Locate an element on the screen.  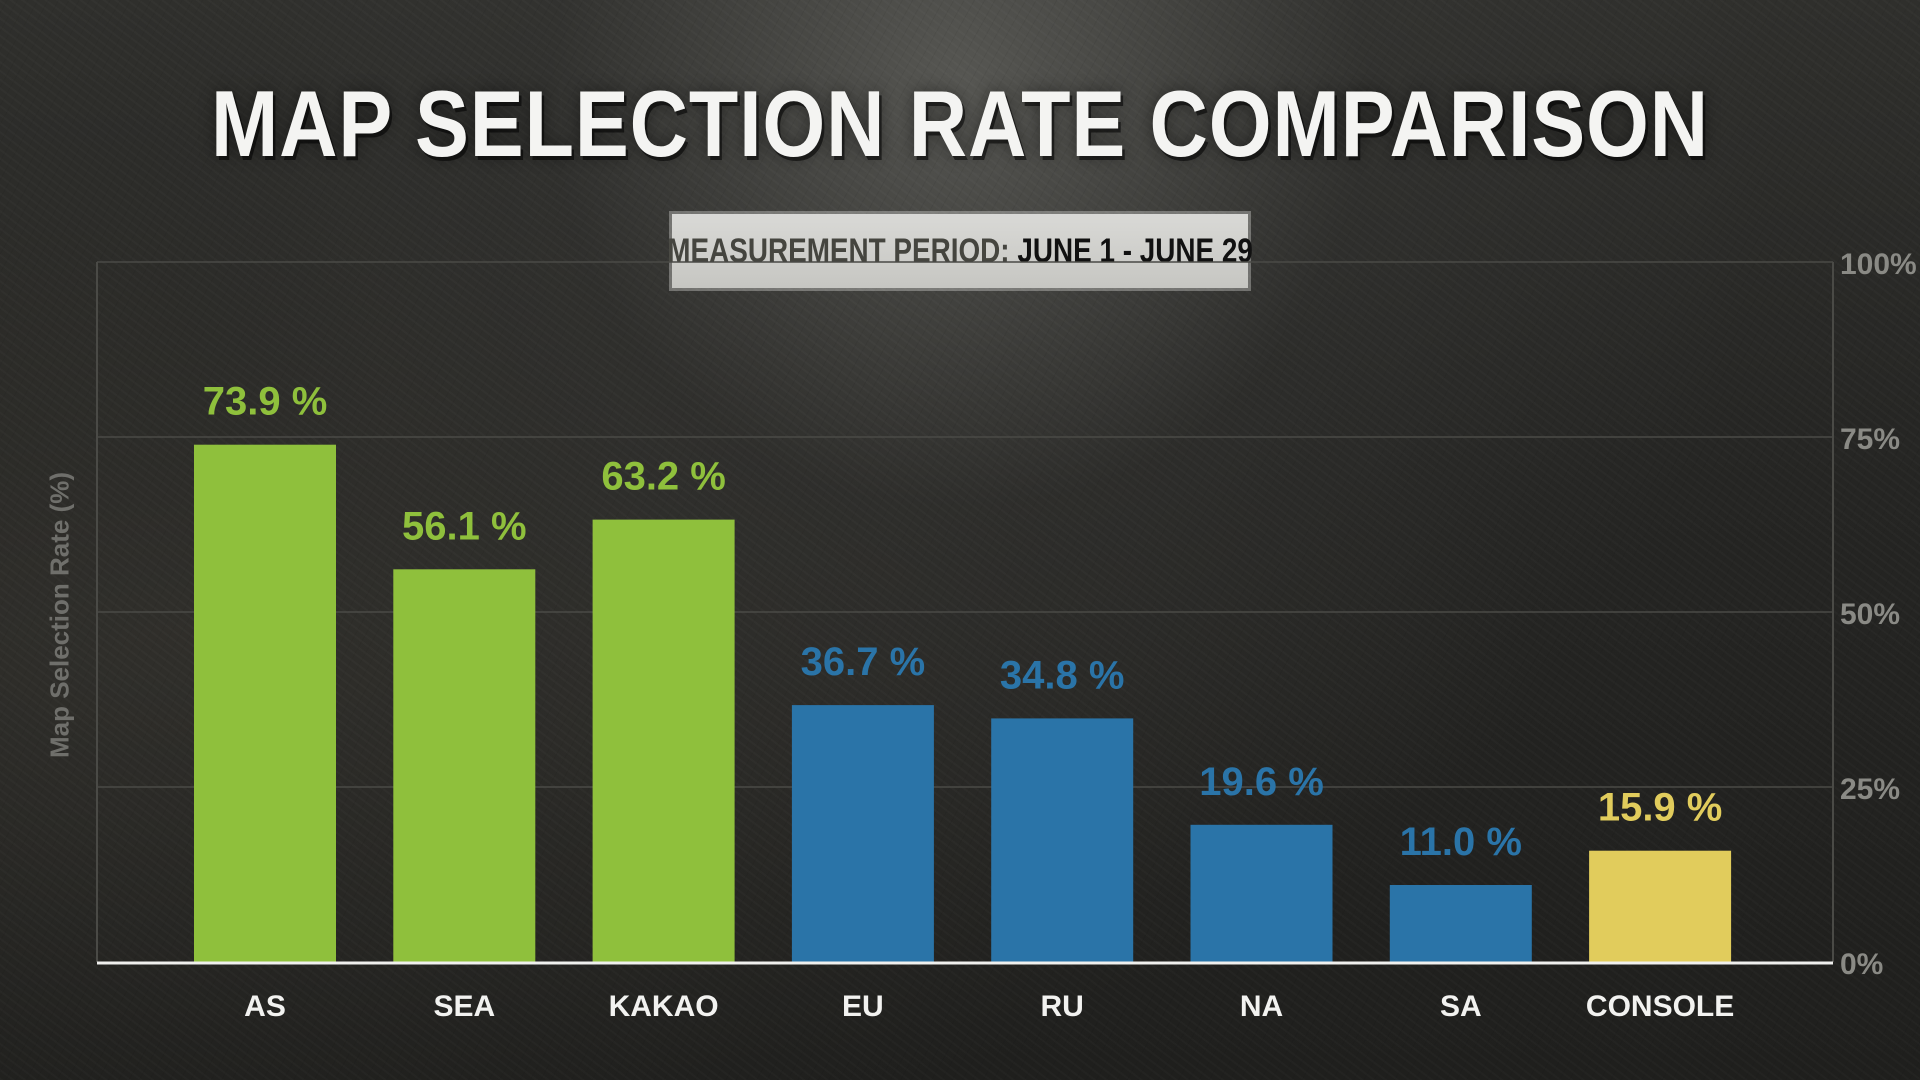
value-label: 56.1 % is located at coordinates (464, 526).